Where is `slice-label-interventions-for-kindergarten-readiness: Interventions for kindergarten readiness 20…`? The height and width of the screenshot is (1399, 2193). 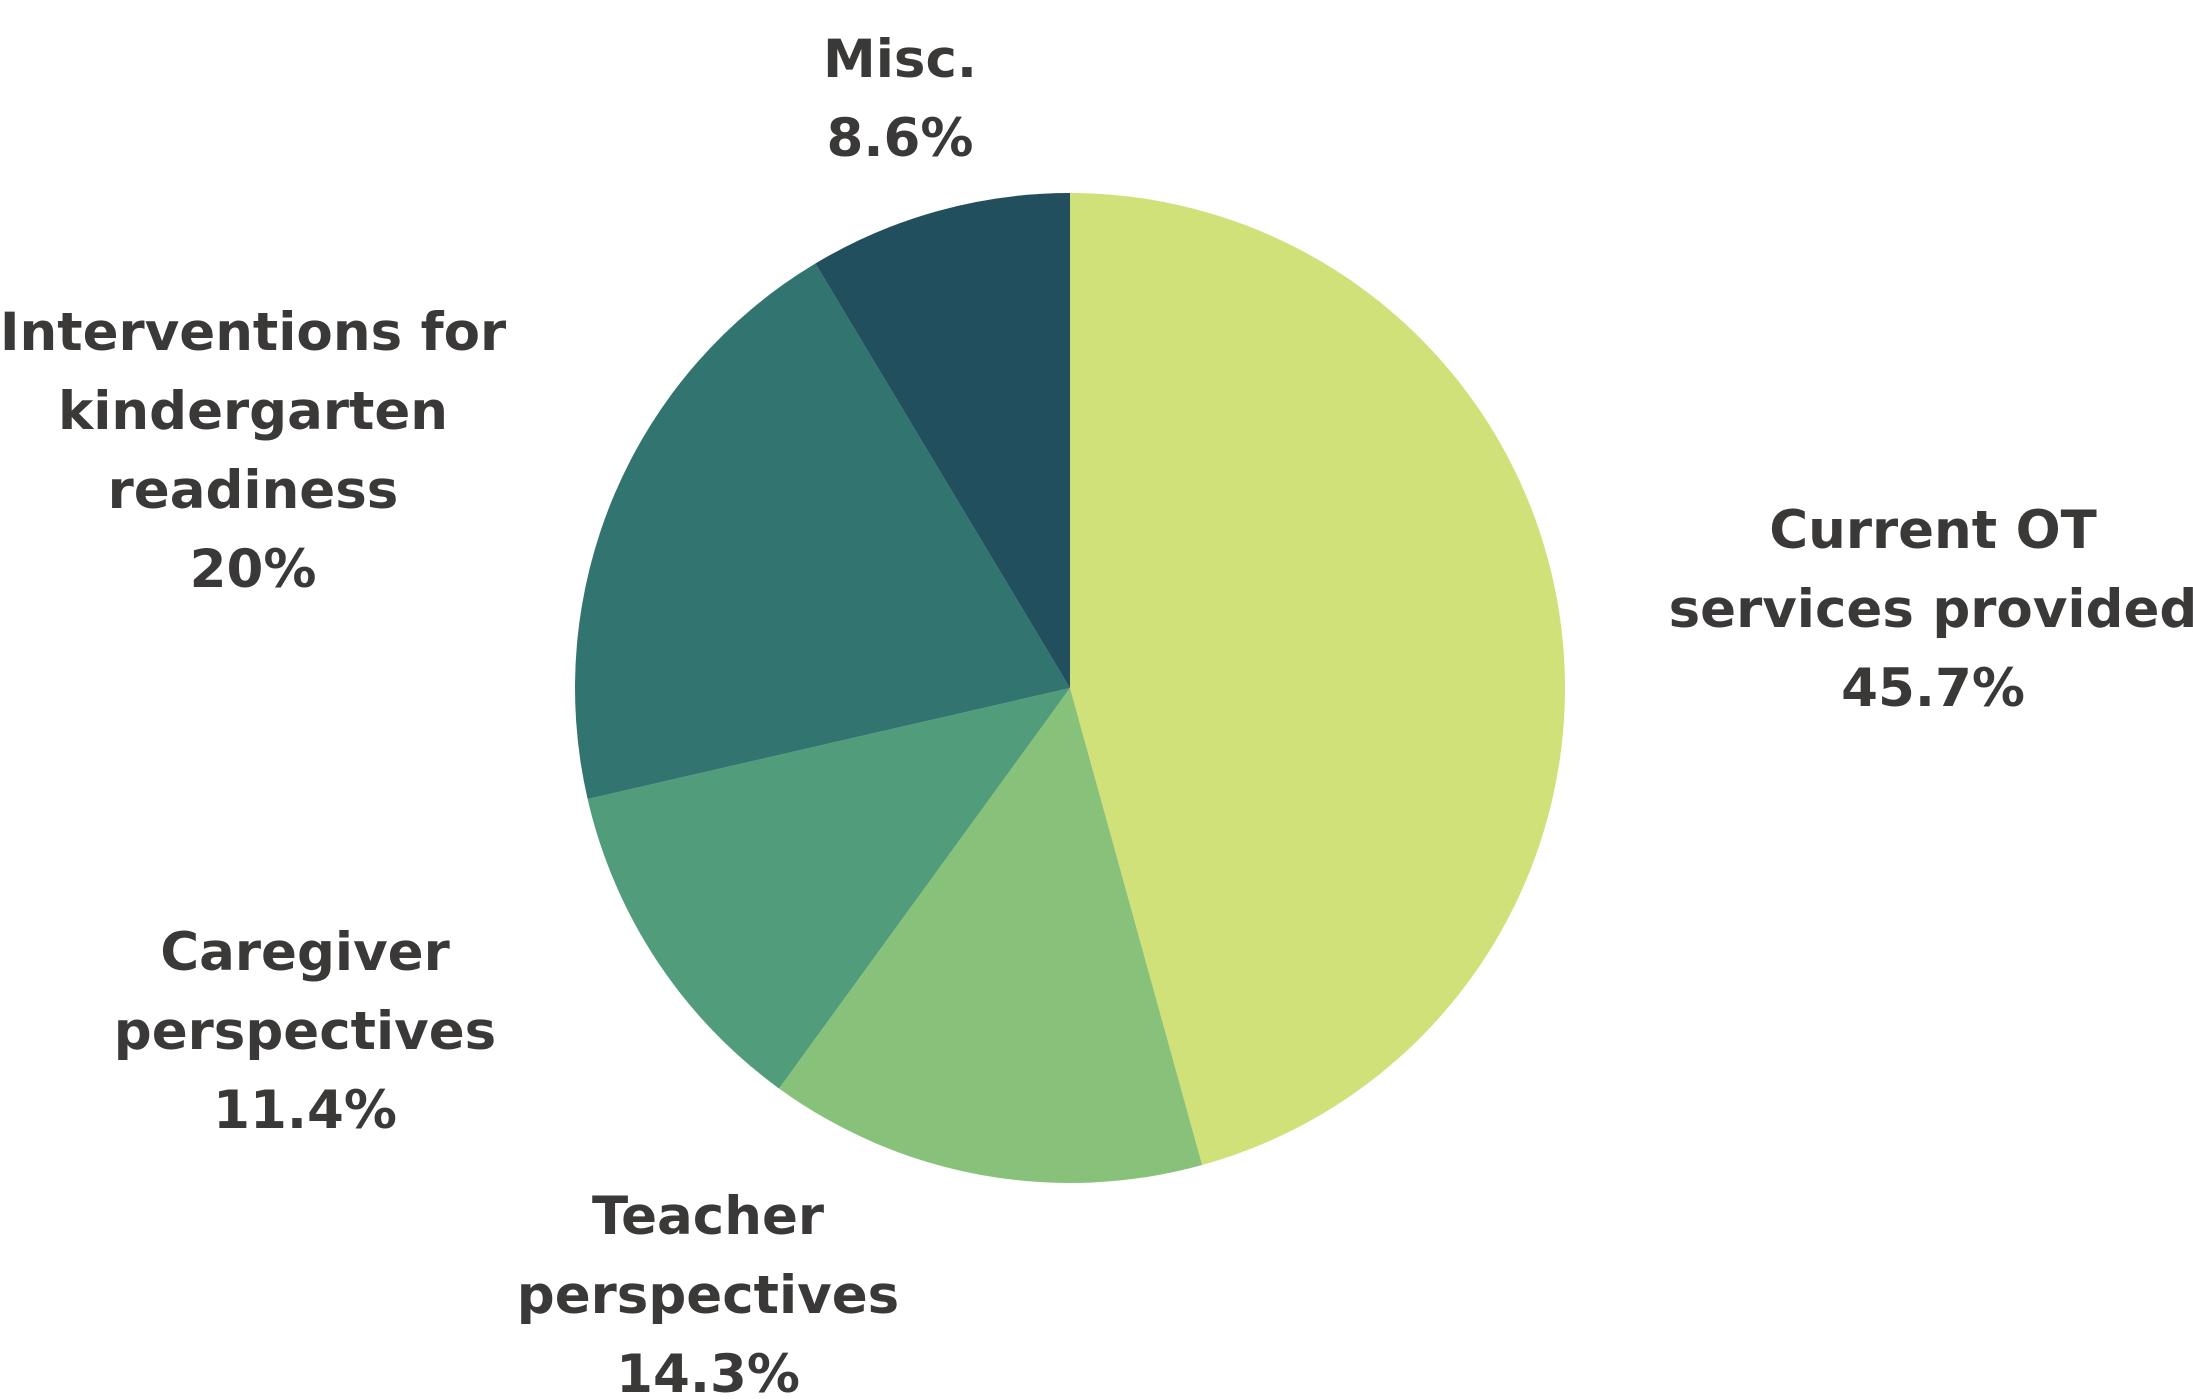 slice-label-interventions-for-kindergarten-readiness: Interventions for kindergarten readiness 20… is located at coordinates (253, 451).